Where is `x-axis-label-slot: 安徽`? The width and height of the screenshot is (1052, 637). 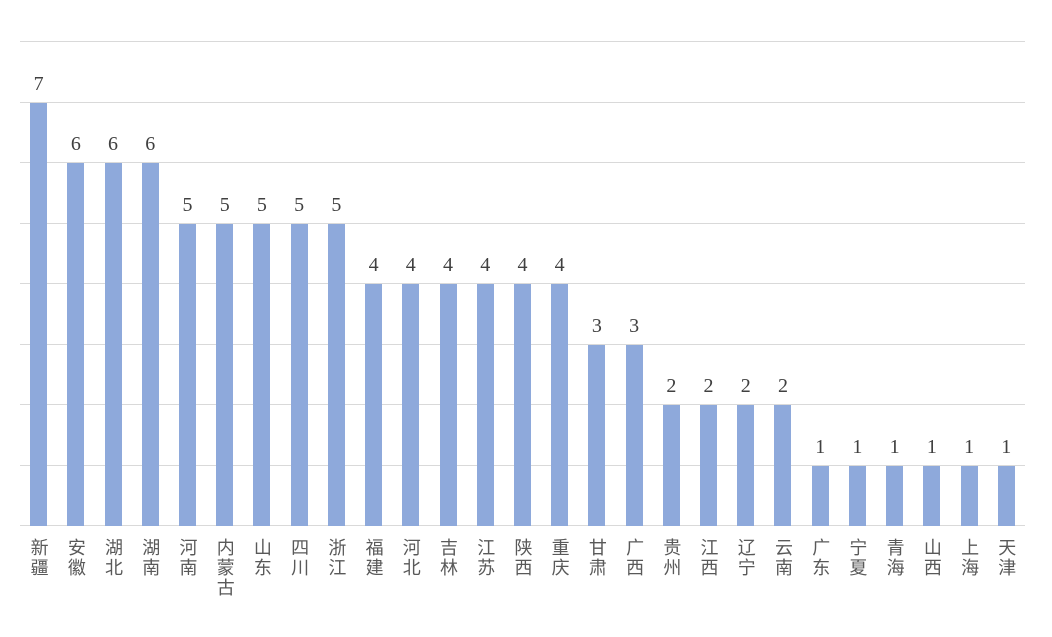
x-axis-label-slot: 安徽 is located at coordinates (75, 558).